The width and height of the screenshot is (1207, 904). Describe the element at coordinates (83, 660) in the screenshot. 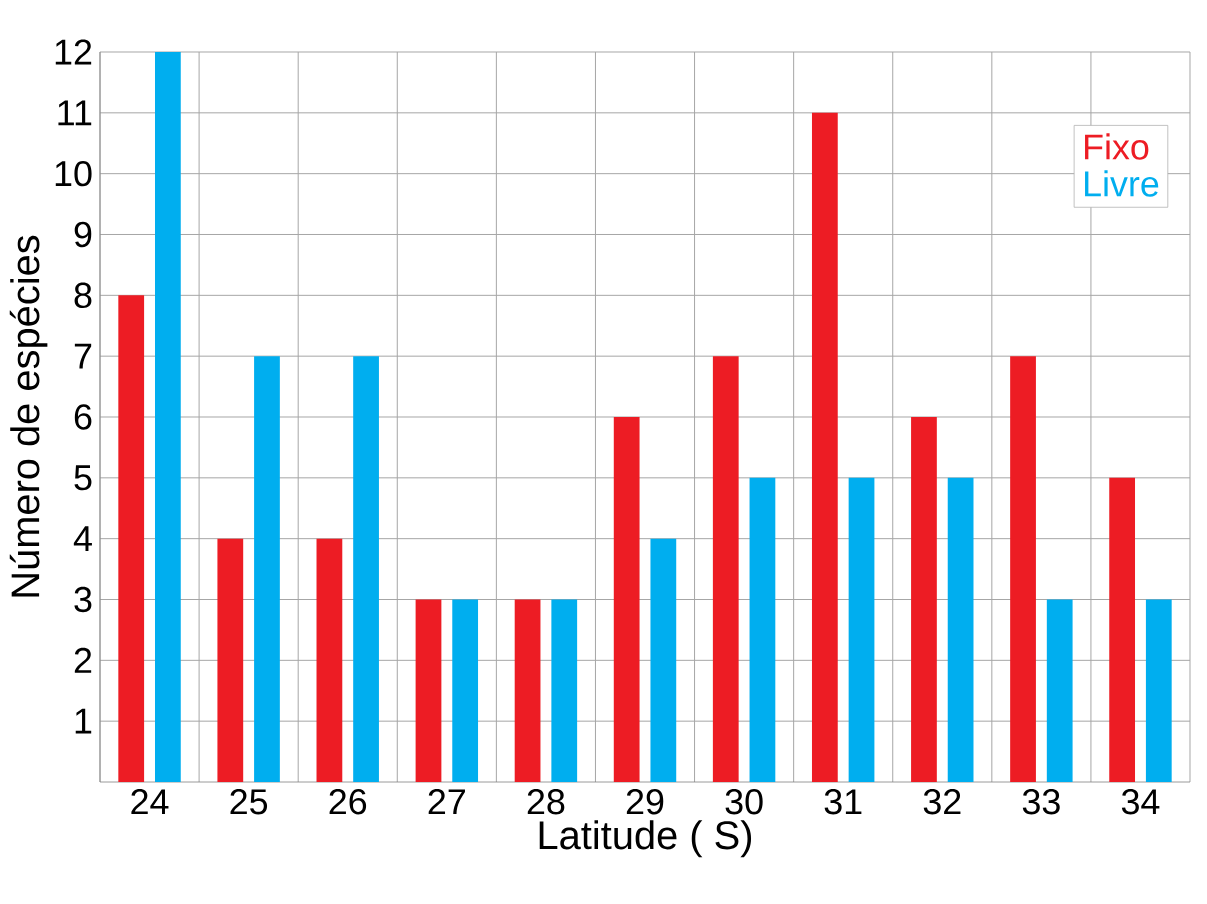

I see `y-tick-label: 2` at that location.